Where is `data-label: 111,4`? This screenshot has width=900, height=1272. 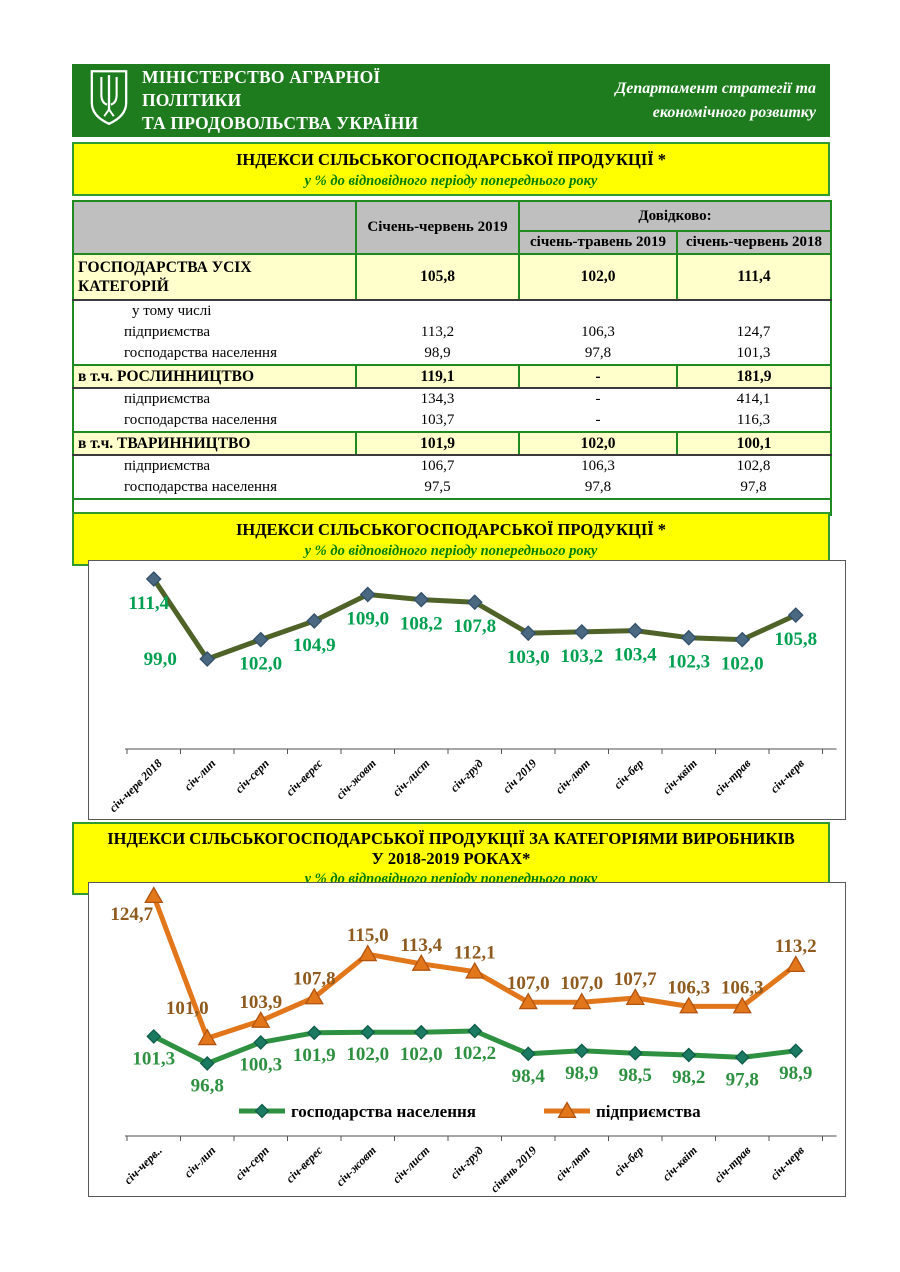 data-label: 111,4 is located at coordinates (148, 603).